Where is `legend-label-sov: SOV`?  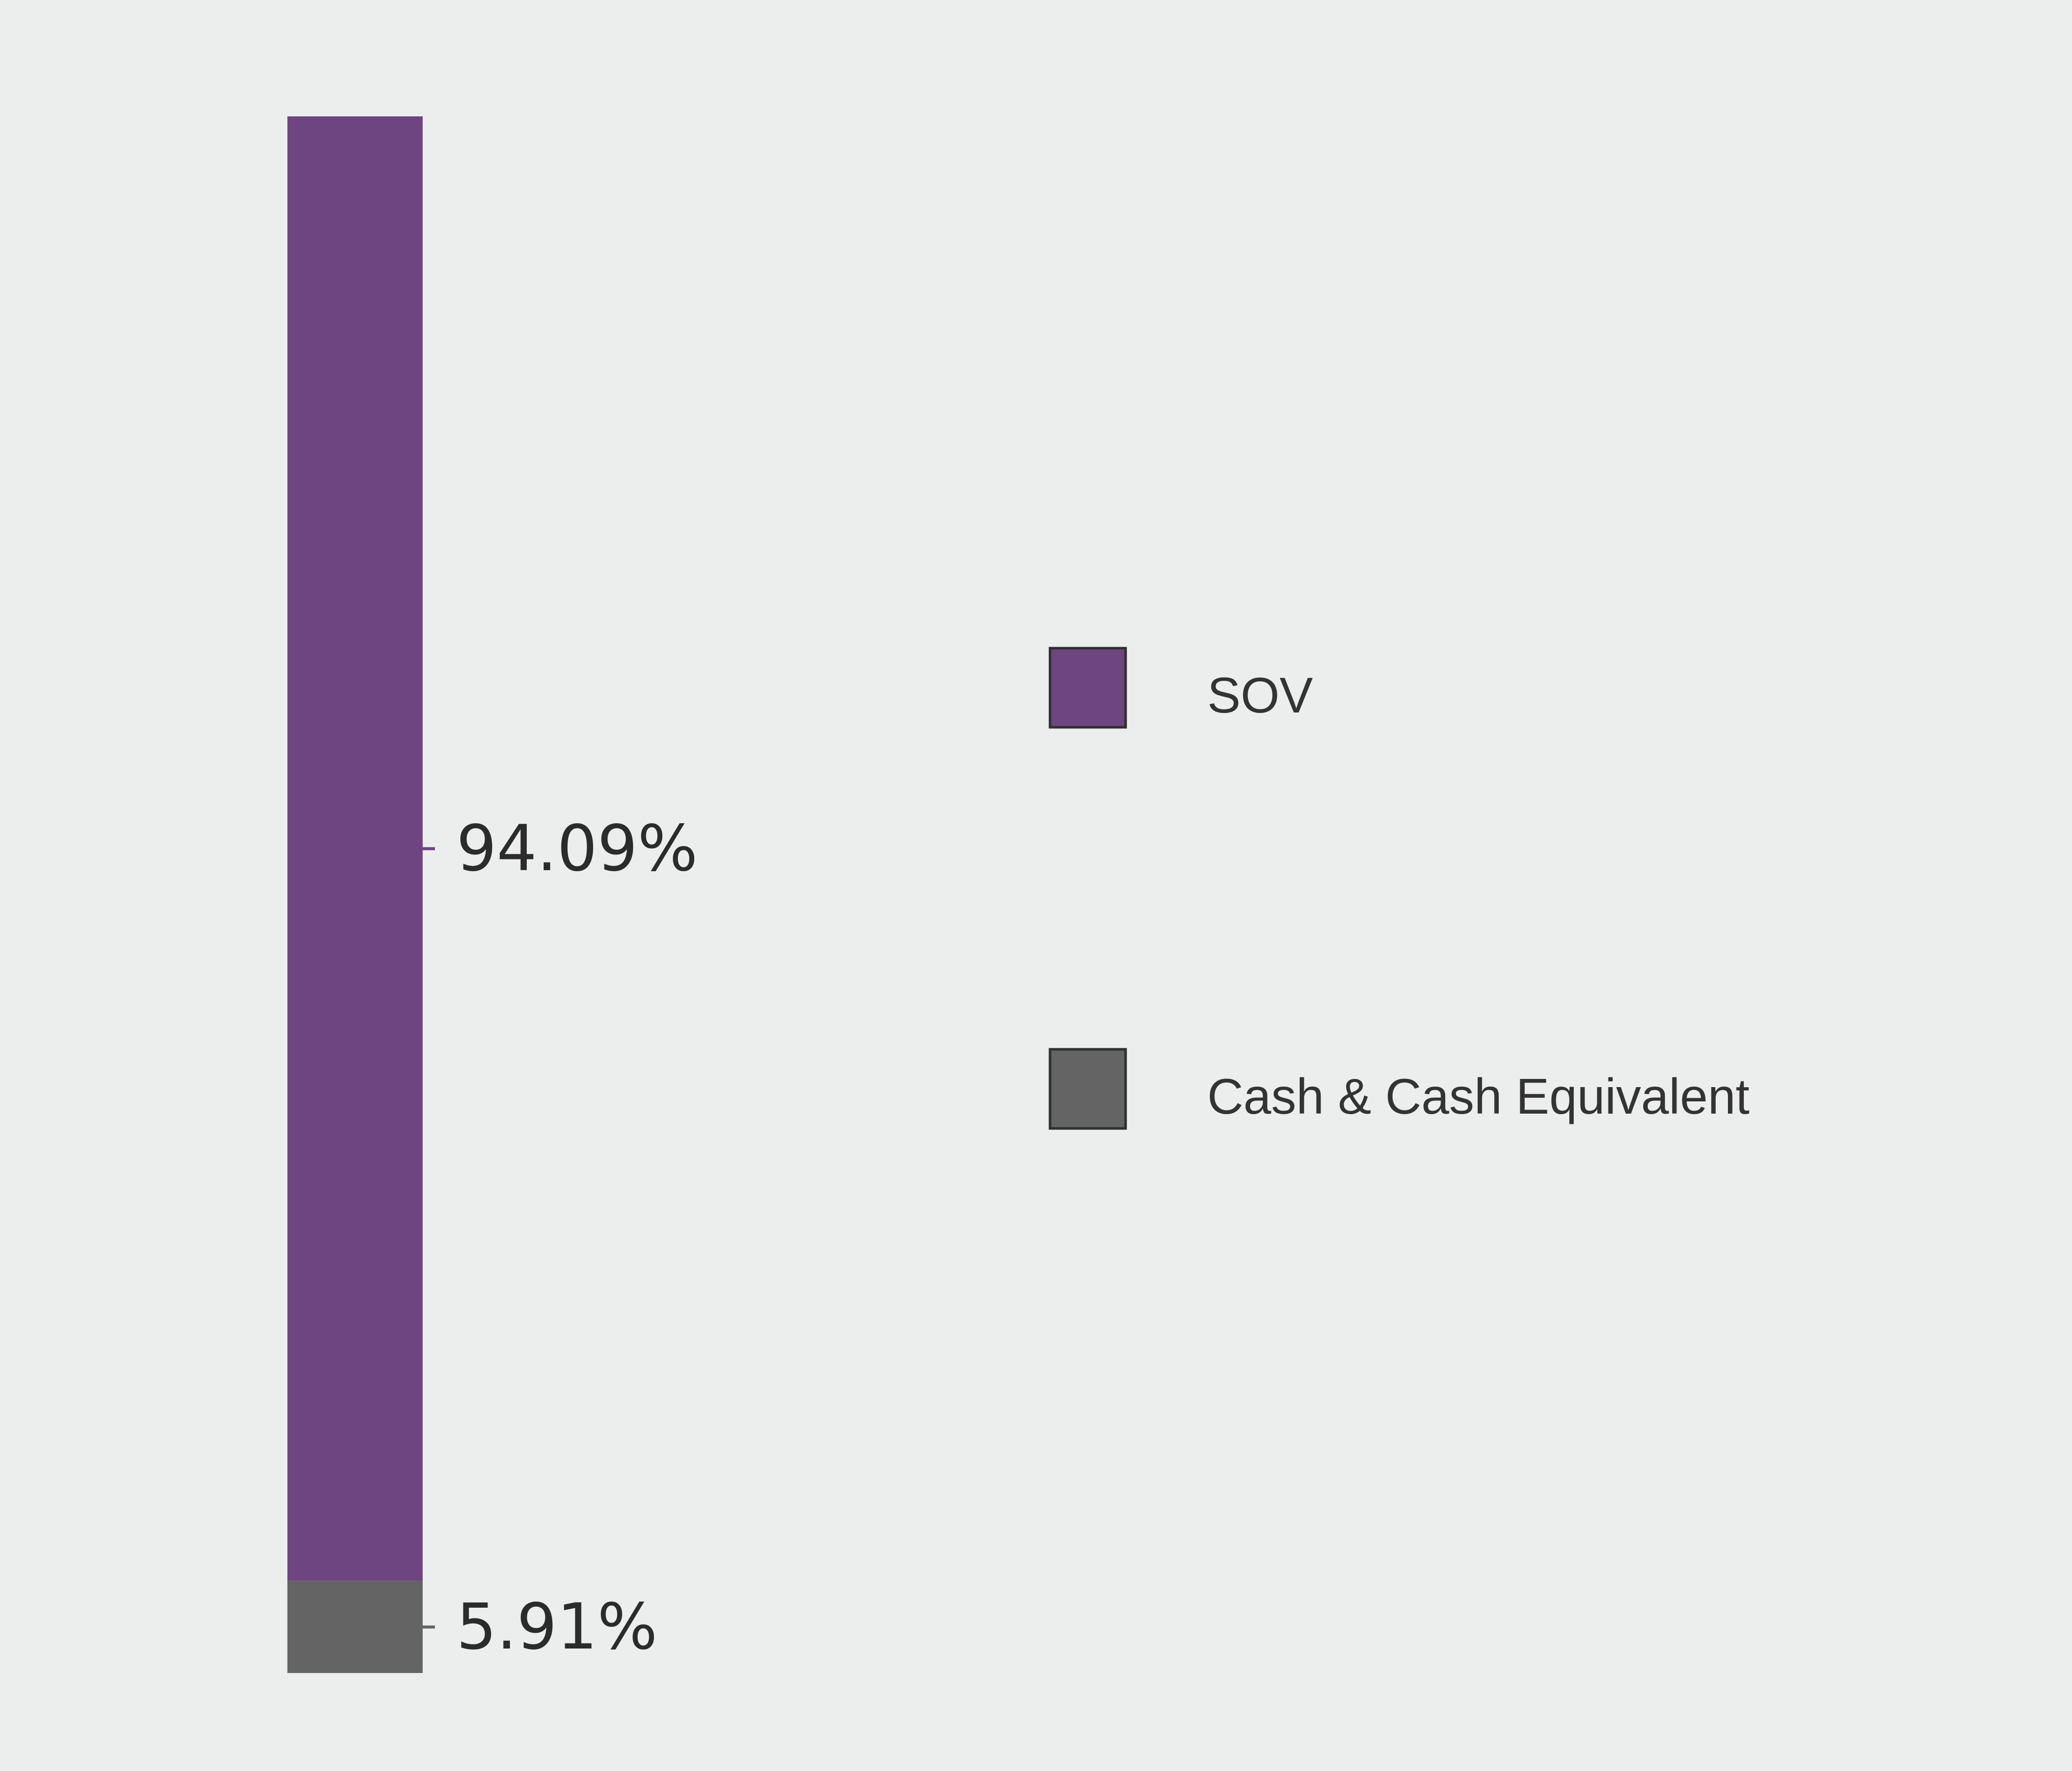
legend-label-sov: SOV is located at coordinates (1260, 695).